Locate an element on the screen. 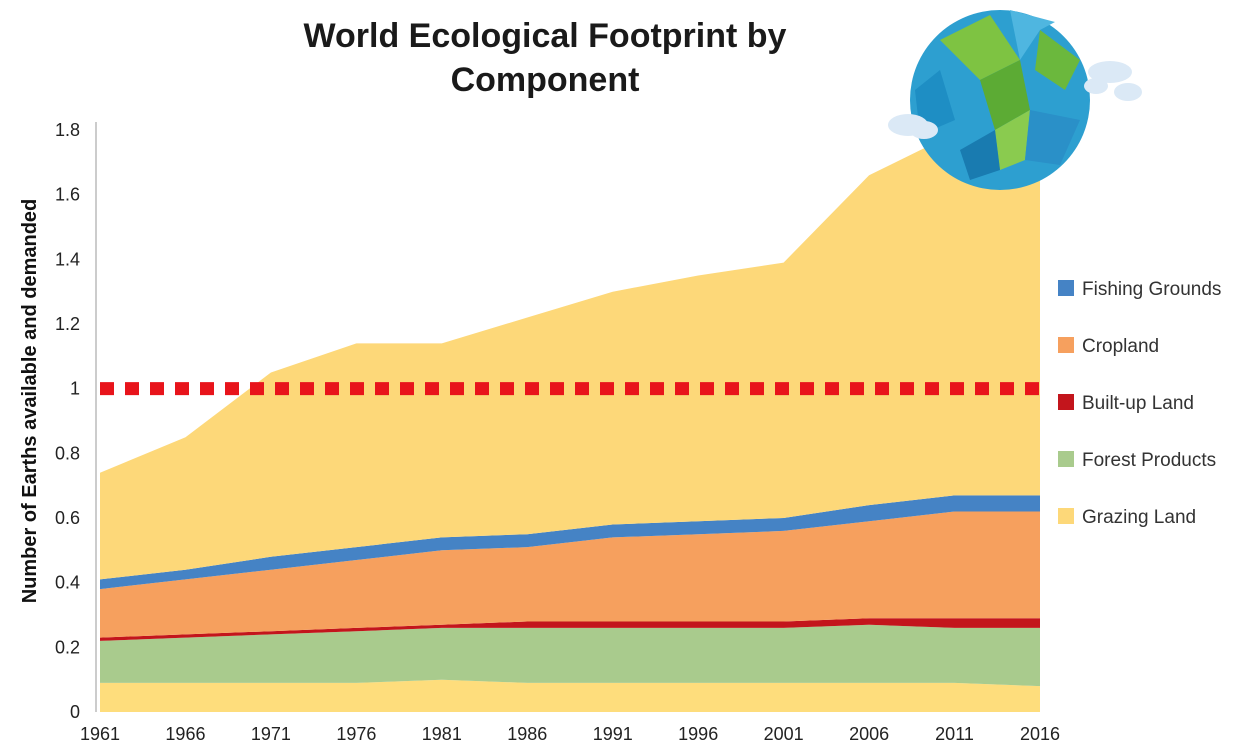 This screenshot has height=747, width=1250. y-tick-label: 0.8 is located at coordinates (67, 453).